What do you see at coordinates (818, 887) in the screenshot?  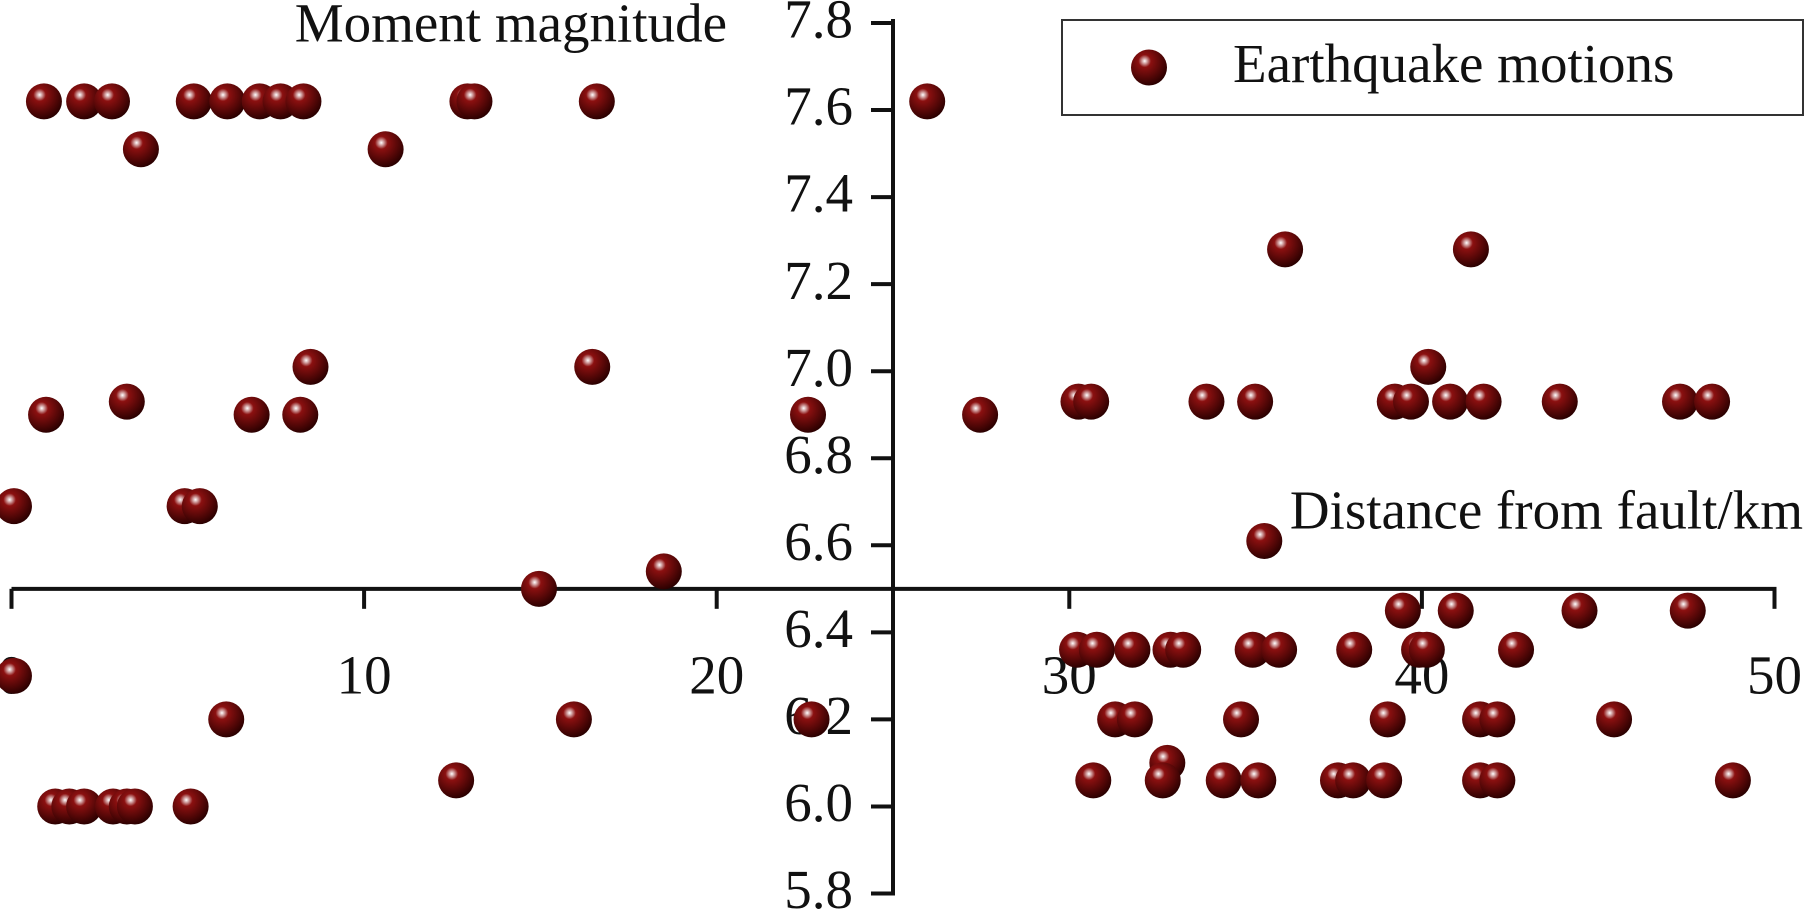 I see `y-tick-label: 5.8` at bounding box center [818, 887].